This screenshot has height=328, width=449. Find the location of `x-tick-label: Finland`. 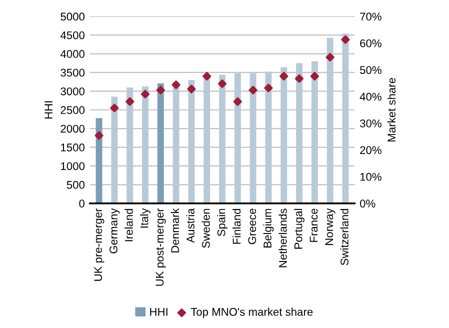

x-tick-label: Finland is located at coordinates (236, 226).